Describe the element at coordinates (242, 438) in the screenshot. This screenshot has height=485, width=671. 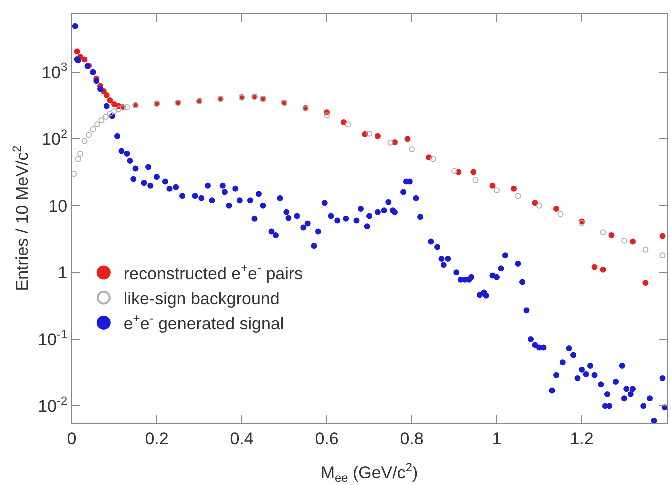
I see `x-tick-label: 0.4` at that location.